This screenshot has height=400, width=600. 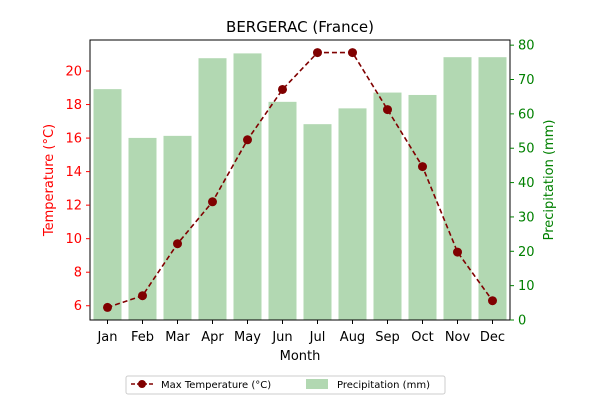 I want to click on y-left-tick-label: 20, so click(x=73, y=72).